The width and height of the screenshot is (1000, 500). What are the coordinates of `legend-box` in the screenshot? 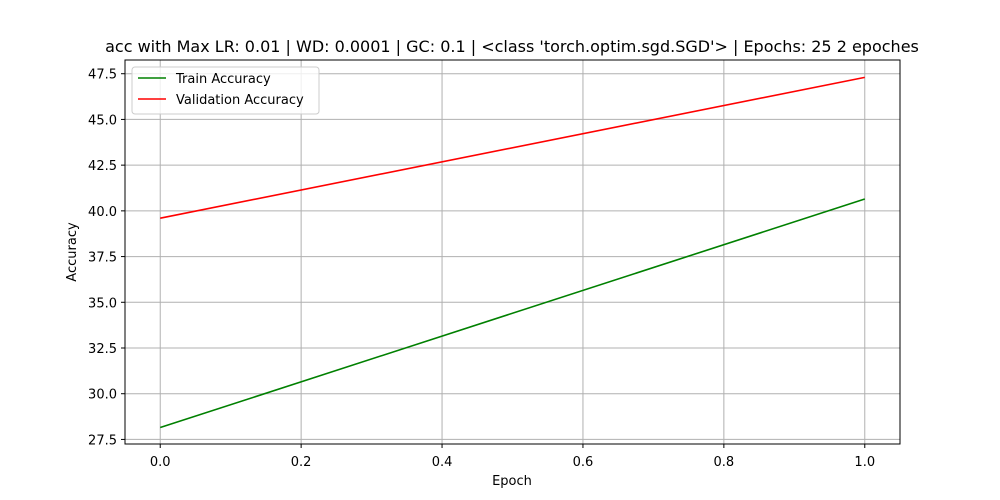 It's located at (225, 90).